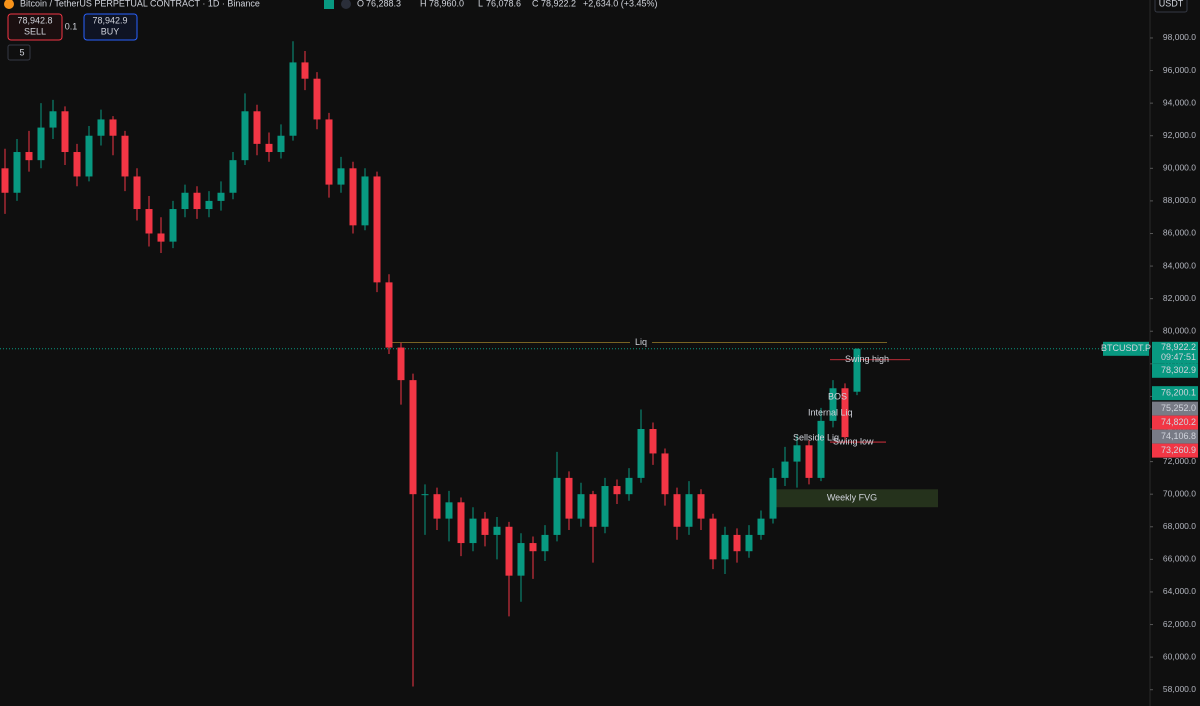 This screenshot has height=706, width=1200. I want to click on l-label: L, so click(480, 4).